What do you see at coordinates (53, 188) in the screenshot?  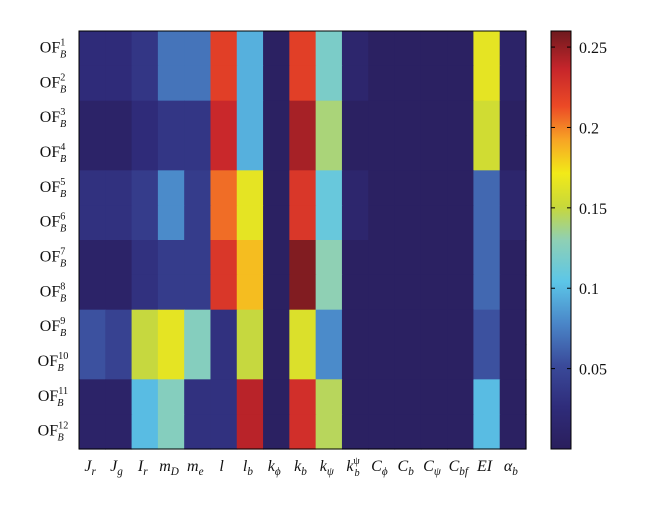 I see `row-label: OF5 B` at bounding box center [53, 188].